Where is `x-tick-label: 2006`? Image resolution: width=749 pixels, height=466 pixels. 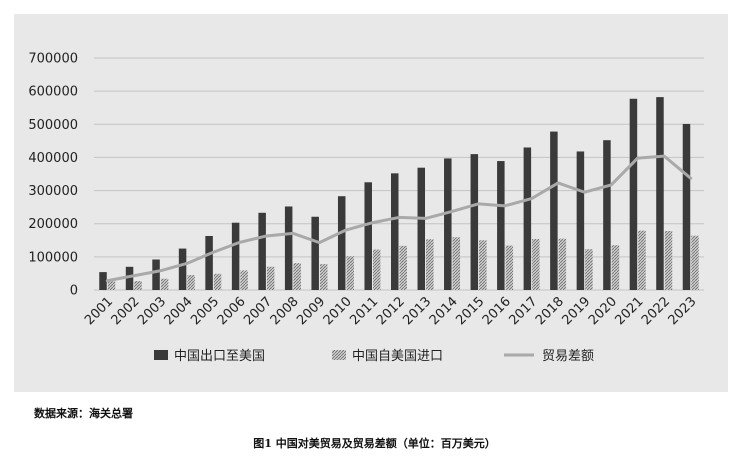
x-tick-label: 2006 is located at coordinates (232, 311).